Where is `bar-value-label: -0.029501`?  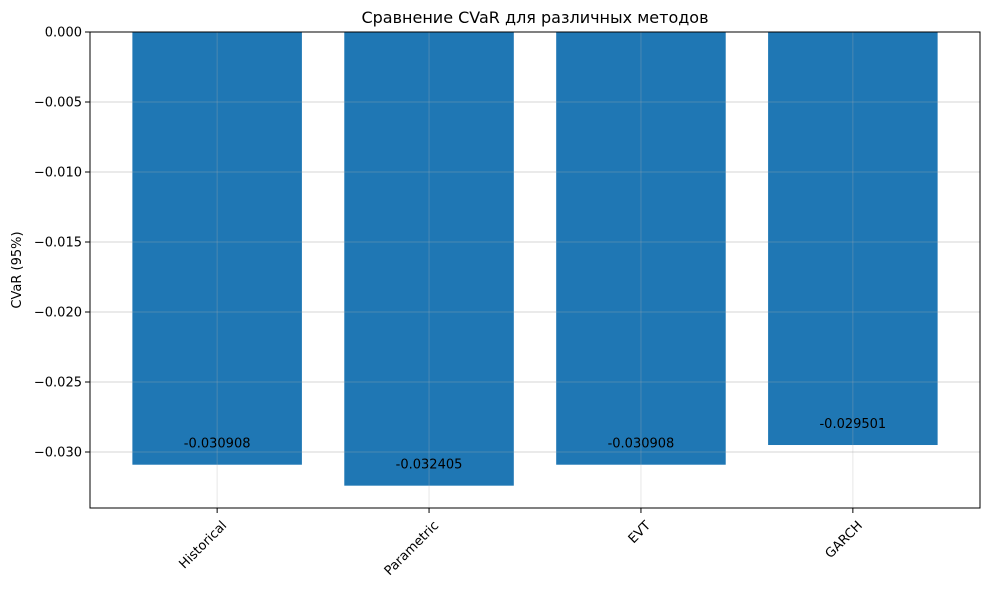 bar-value-label: -0.029501 is located at coordinates (852, 424).